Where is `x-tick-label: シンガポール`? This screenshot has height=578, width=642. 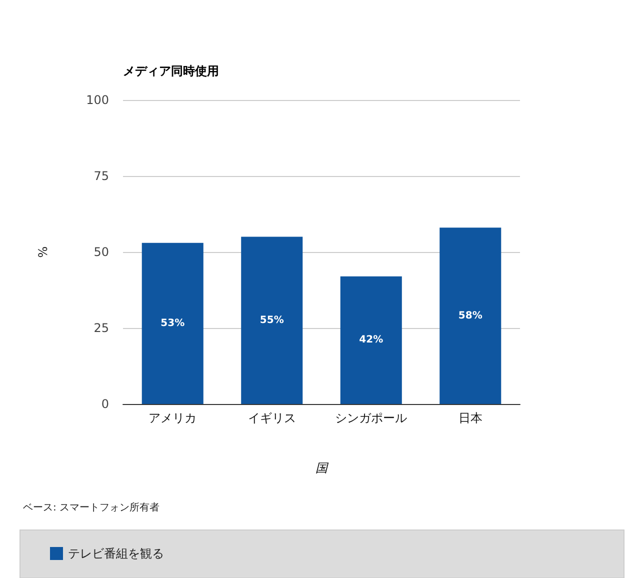 x-tick-label: シンガポール is located at coordinates (371, 418).